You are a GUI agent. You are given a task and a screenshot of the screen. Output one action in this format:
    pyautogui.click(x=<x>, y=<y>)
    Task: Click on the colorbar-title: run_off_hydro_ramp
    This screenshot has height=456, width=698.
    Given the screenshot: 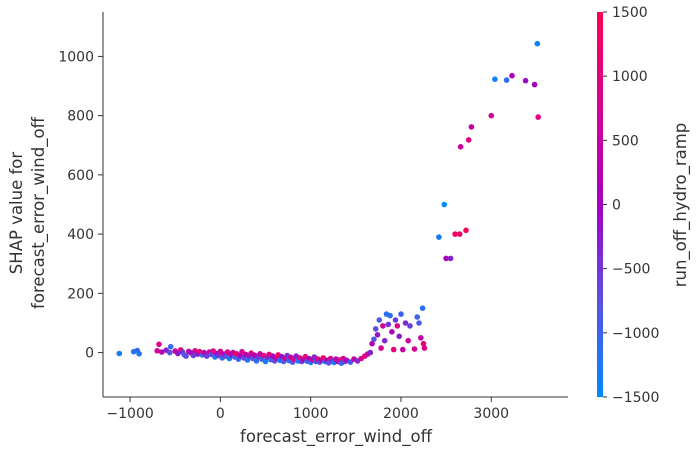 What is the action you would take?
    pyautogui.click(x=681, y=205)
    